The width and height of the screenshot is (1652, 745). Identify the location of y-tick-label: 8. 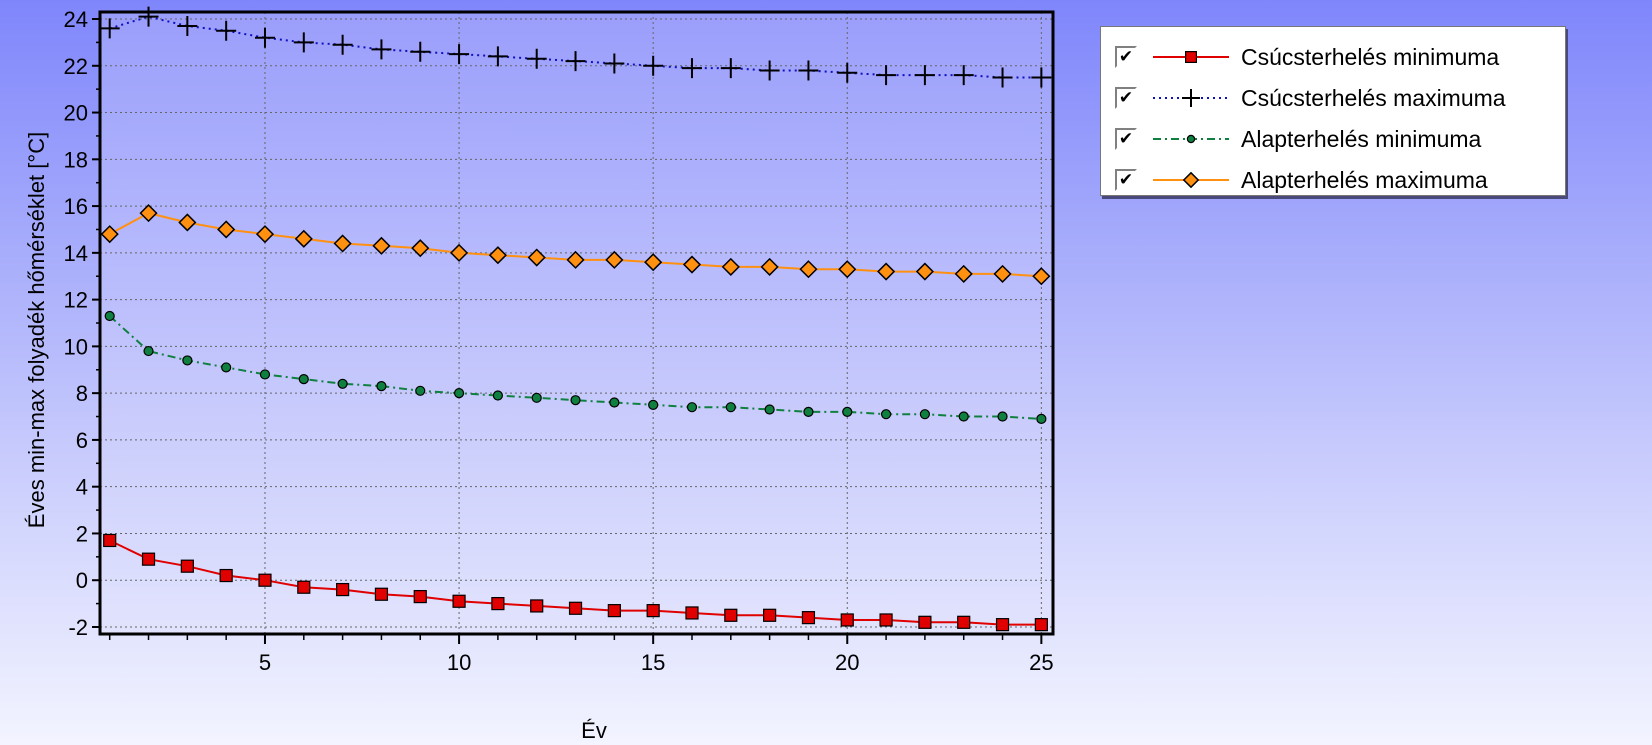
(82, 393).